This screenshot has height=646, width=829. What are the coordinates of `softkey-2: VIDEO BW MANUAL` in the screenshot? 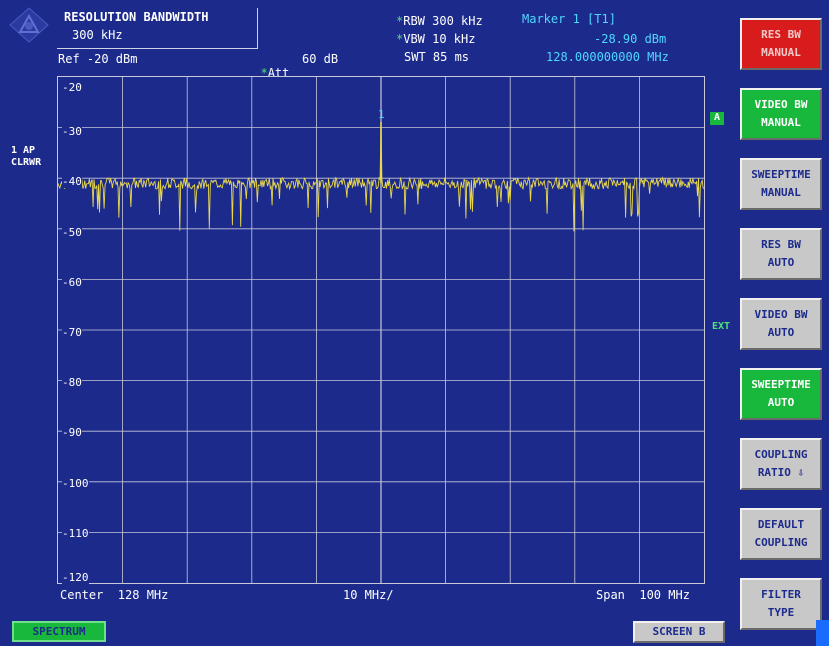 It's located at (781, 114).